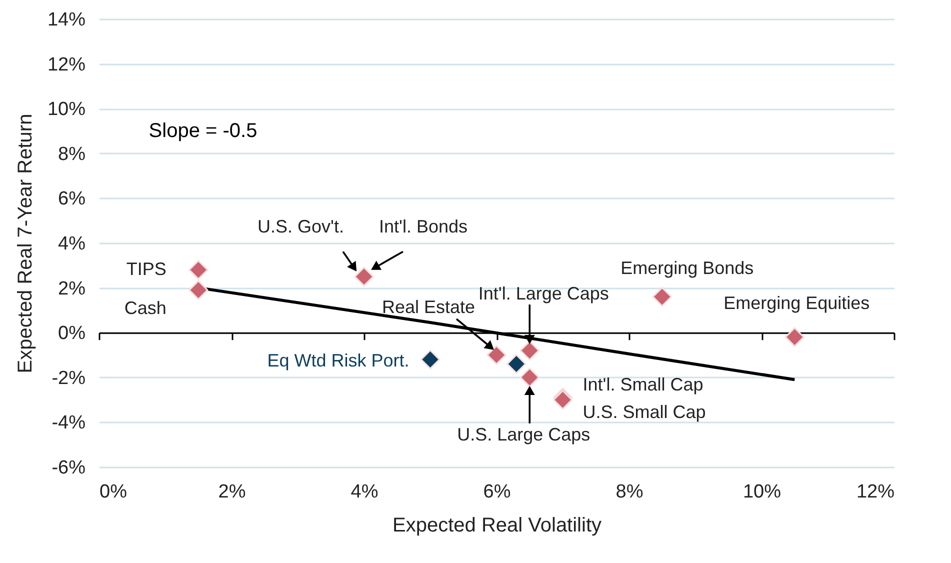 Image resolution: width=951 pixels, height=563 pixels. I want to click on annotation: Cash, so click(145, 308).